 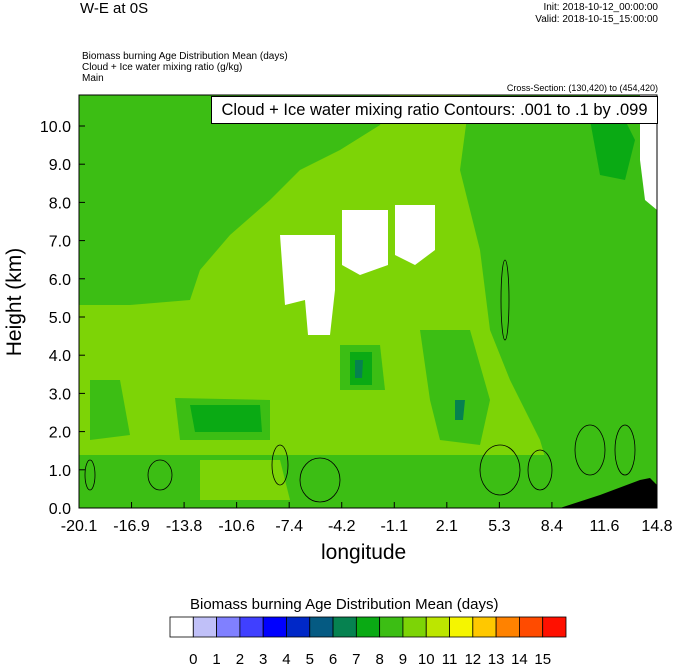 I want to click on field-2: Cloud + Ice water mixing ratio (g/kg), so click(x=162, y=67).